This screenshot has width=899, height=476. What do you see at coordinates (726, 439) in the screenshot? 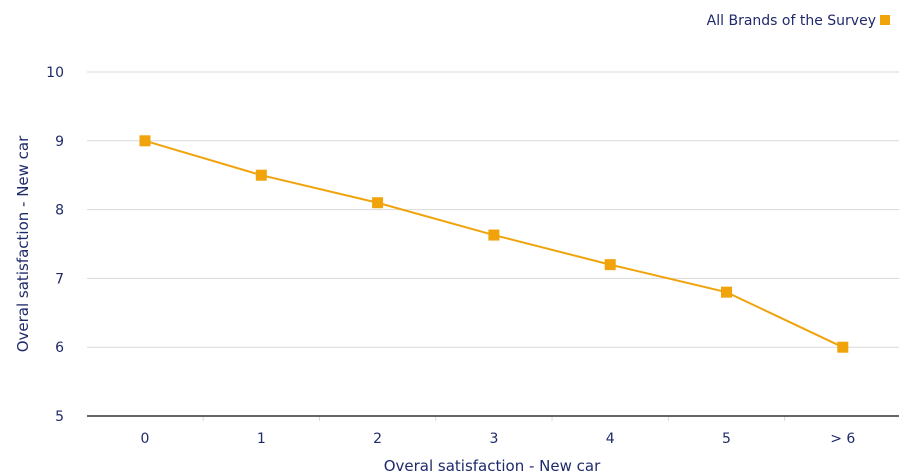
I see `x-tick-label: 5` at bounding box center [726, 439].